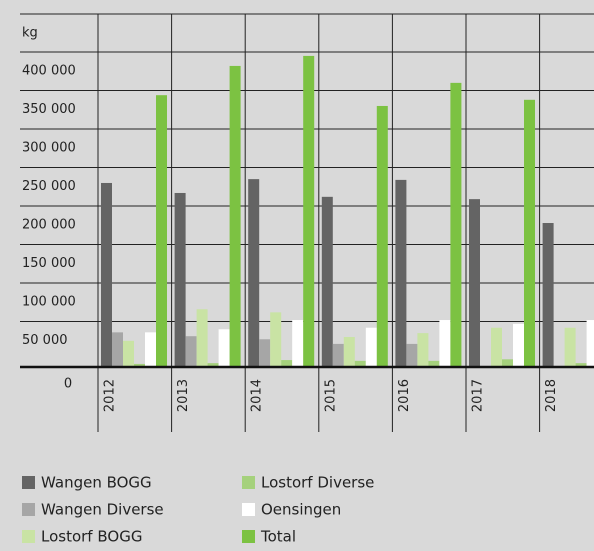 This screenshot has height=551, width=594. I want to click on x-tick-label: 2015, so click(330, 395).